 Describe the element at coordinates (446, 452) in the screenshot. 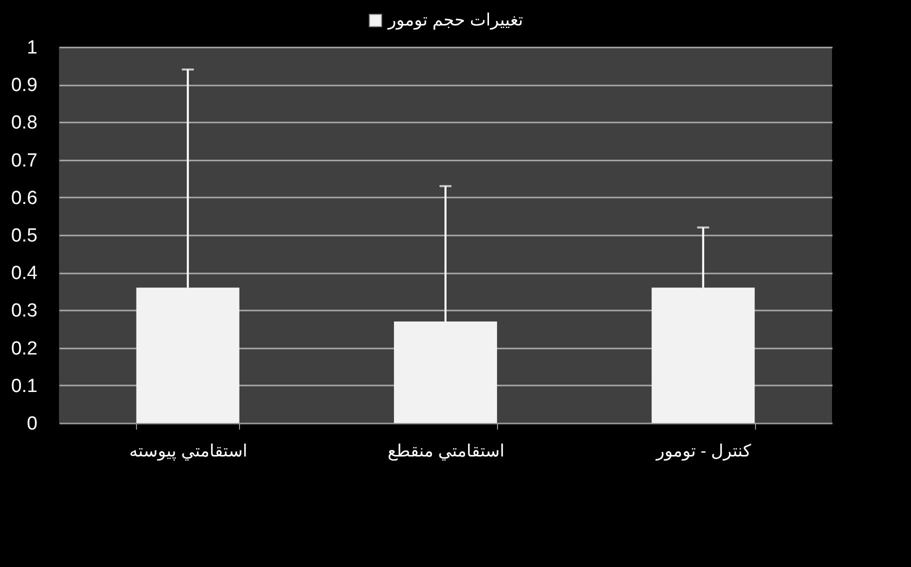

I see `x-tick-label: استقامتي منقطع` at that location.